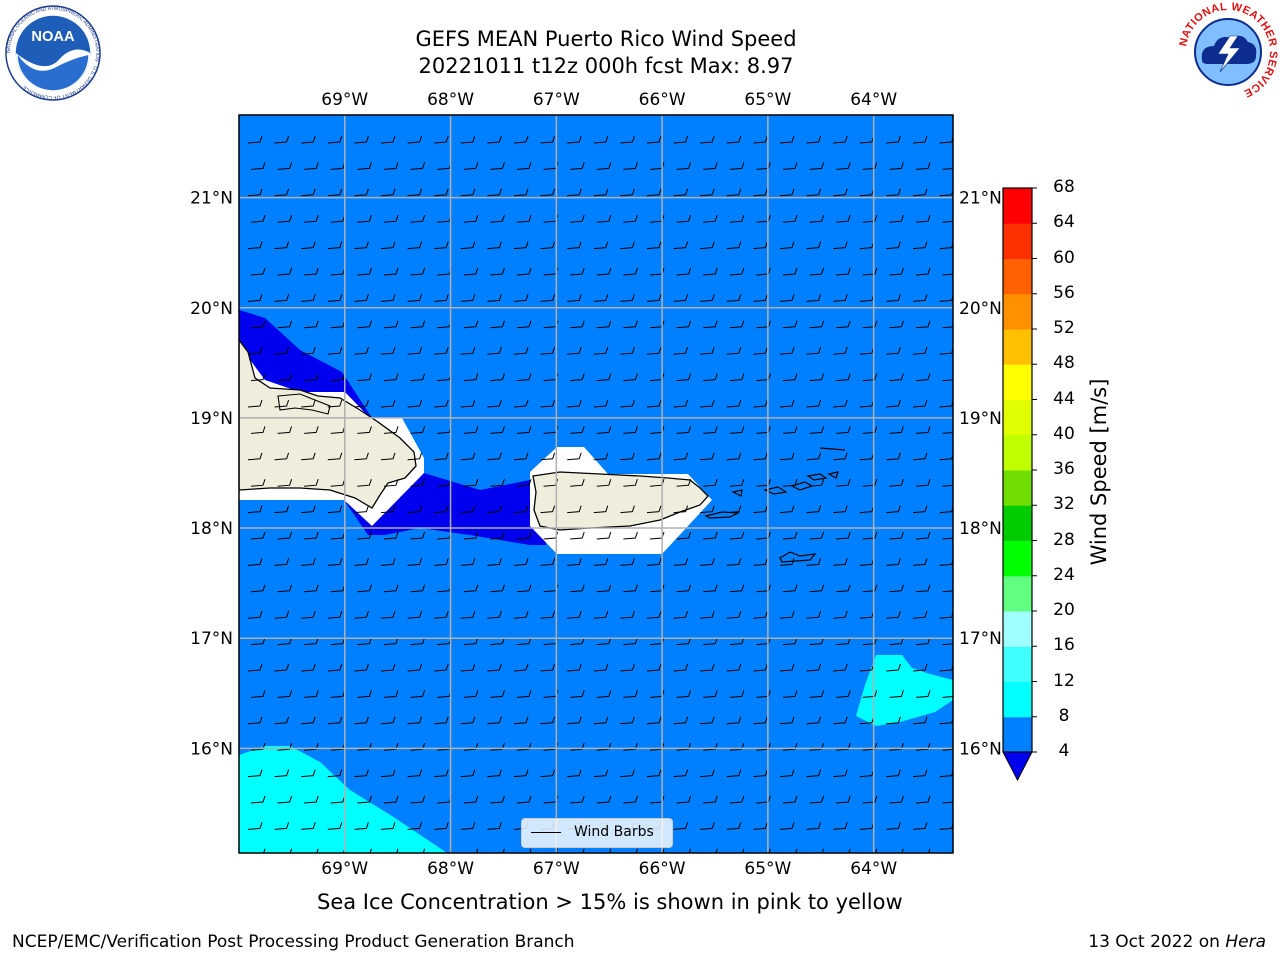 The image size is (1280, 960). Describe the element at coordinates (1064, 504) in the screenshot. I see `colorbar-tick-label: 32` at that location.